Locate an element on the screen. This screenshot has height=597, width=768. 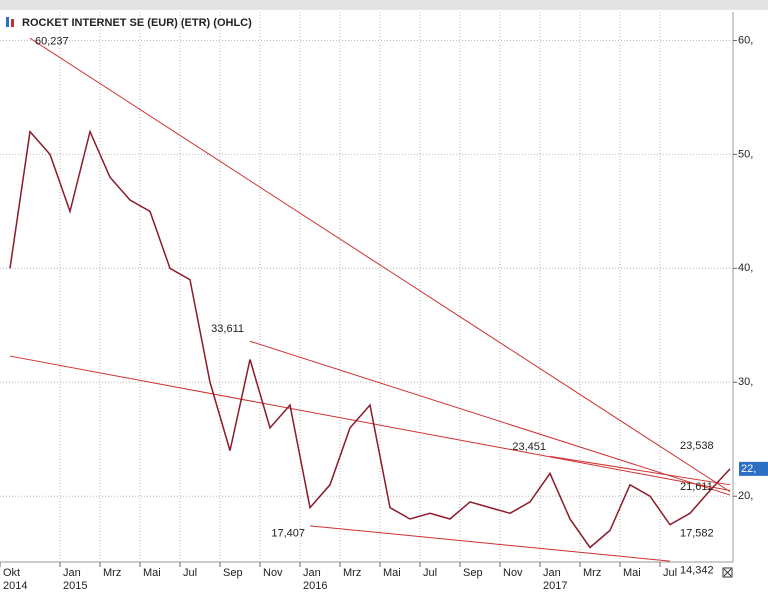
x-tick-year: 2017 is located at coordinates (555, 586).